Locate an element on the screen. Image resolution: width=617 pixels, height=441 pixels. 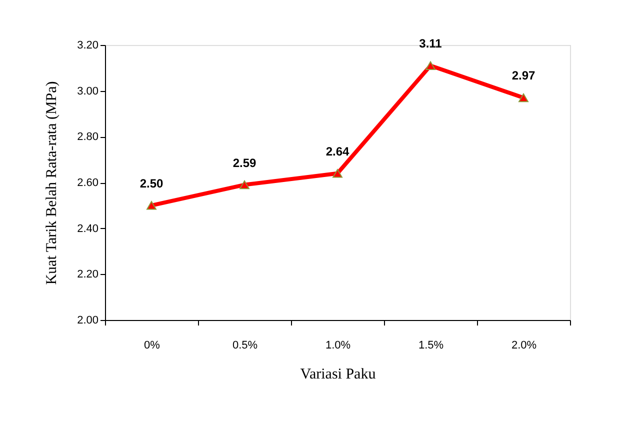
y-tick-label: 2.80 is located at coordinates (87, 137).